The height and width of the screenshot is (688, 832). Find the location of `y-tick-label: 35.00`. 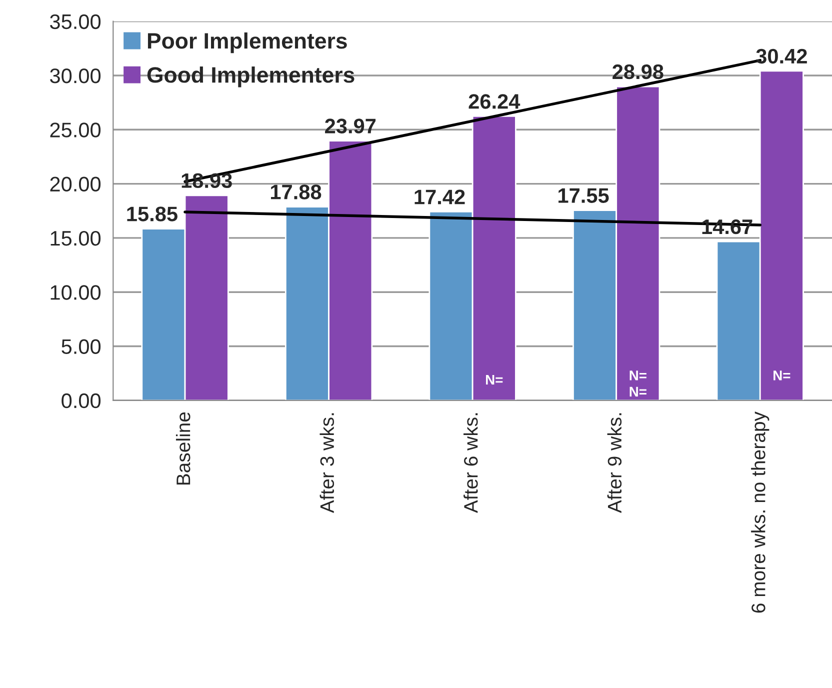

y-tick-label: 35.00 is located at coordinates (75, 22).